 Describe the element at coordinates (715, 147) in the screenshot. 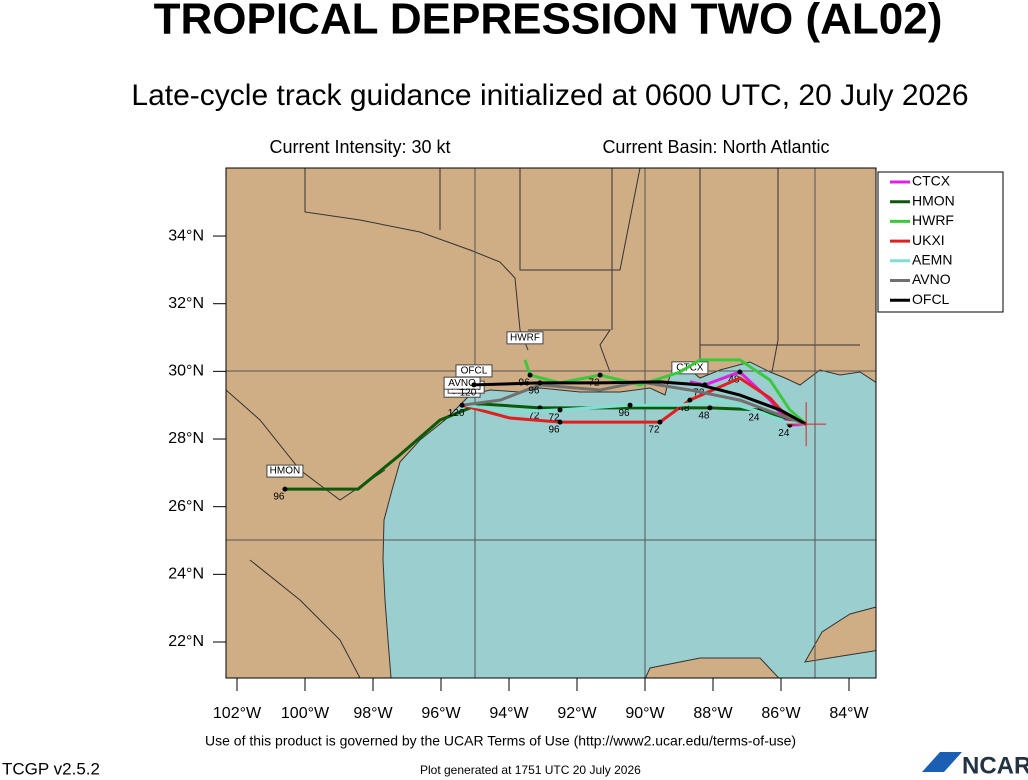

I see `basin: Current Basin: North Atlantic` at that location.